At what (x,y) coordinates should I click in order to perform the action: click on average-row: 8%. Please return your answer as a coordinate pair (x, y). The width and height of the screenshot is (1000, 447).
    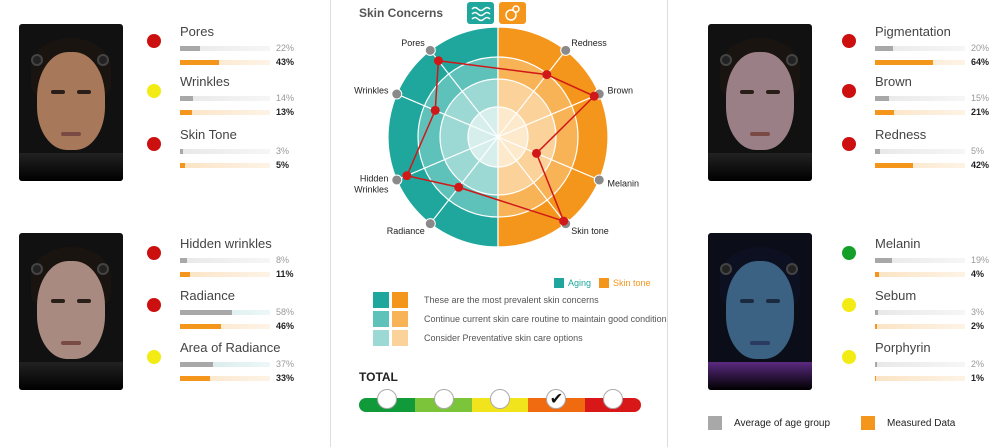
    Looking at the image, I should click on (255, 260).